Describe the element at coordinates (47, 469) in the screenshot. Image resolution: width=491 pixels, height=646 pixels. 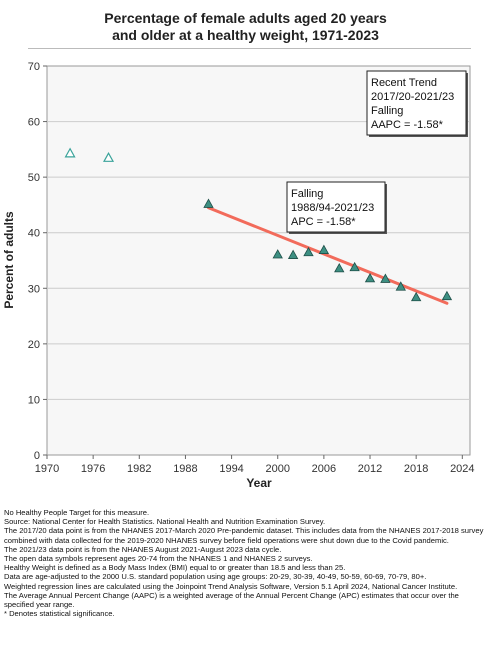
I see `x-tick-label: 1970` at that location.